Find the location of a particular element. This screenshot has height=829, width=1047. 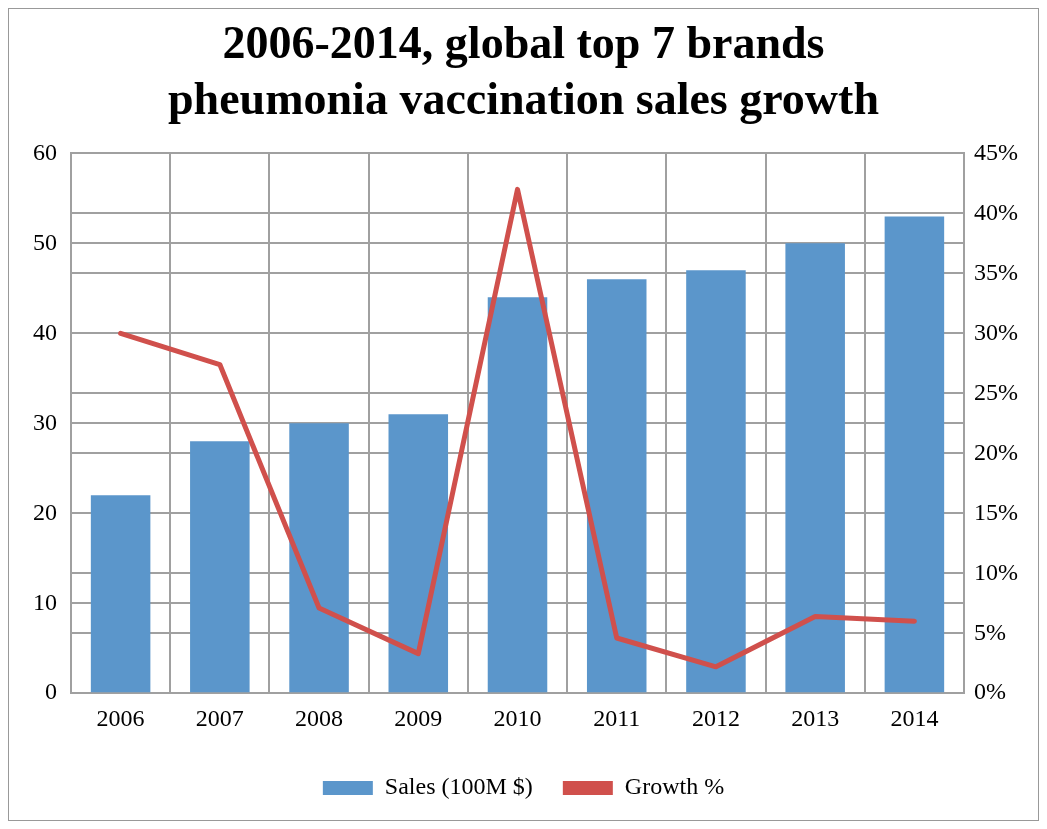

x-tick-label: 2011 is located at coordinates (617, 717).